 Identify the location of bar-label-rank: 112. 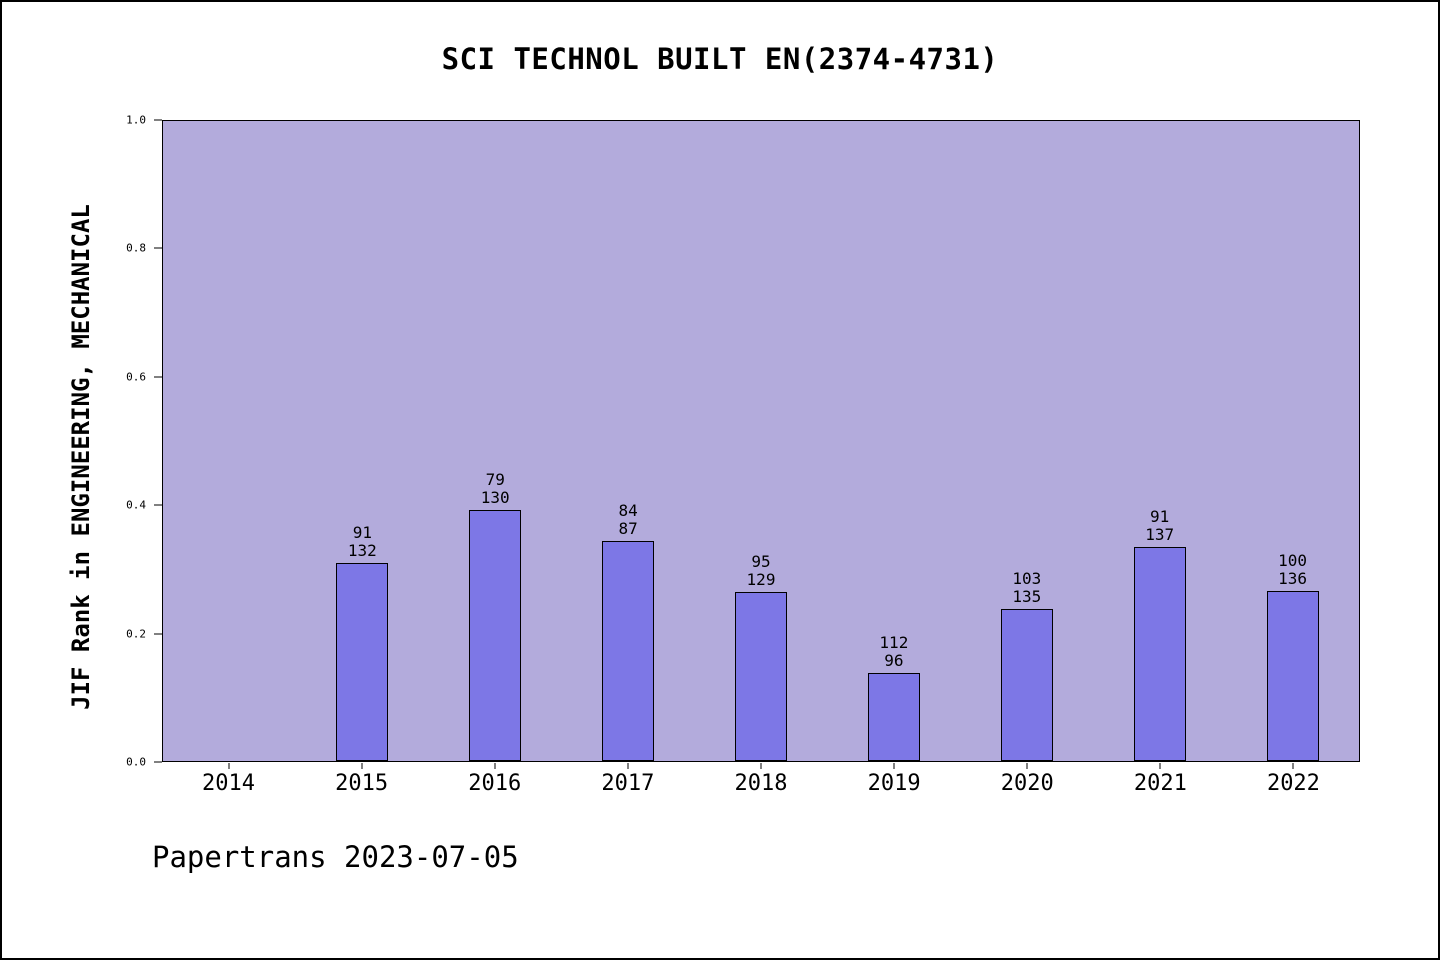
(894, 643).